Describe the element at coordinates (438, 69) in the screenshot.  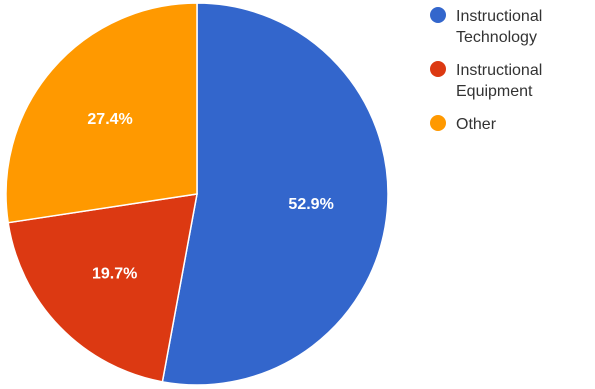
I see `legend-swatch-instructional-equipment` at that location.